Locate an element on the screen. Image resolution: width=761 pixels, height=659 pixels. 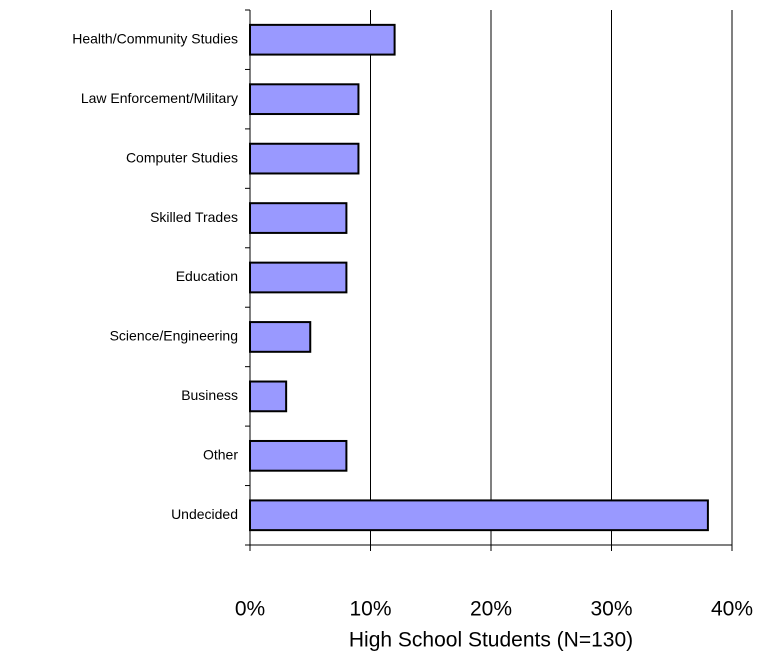
x-tick-label: 0% is located at coordinates (250, 609).